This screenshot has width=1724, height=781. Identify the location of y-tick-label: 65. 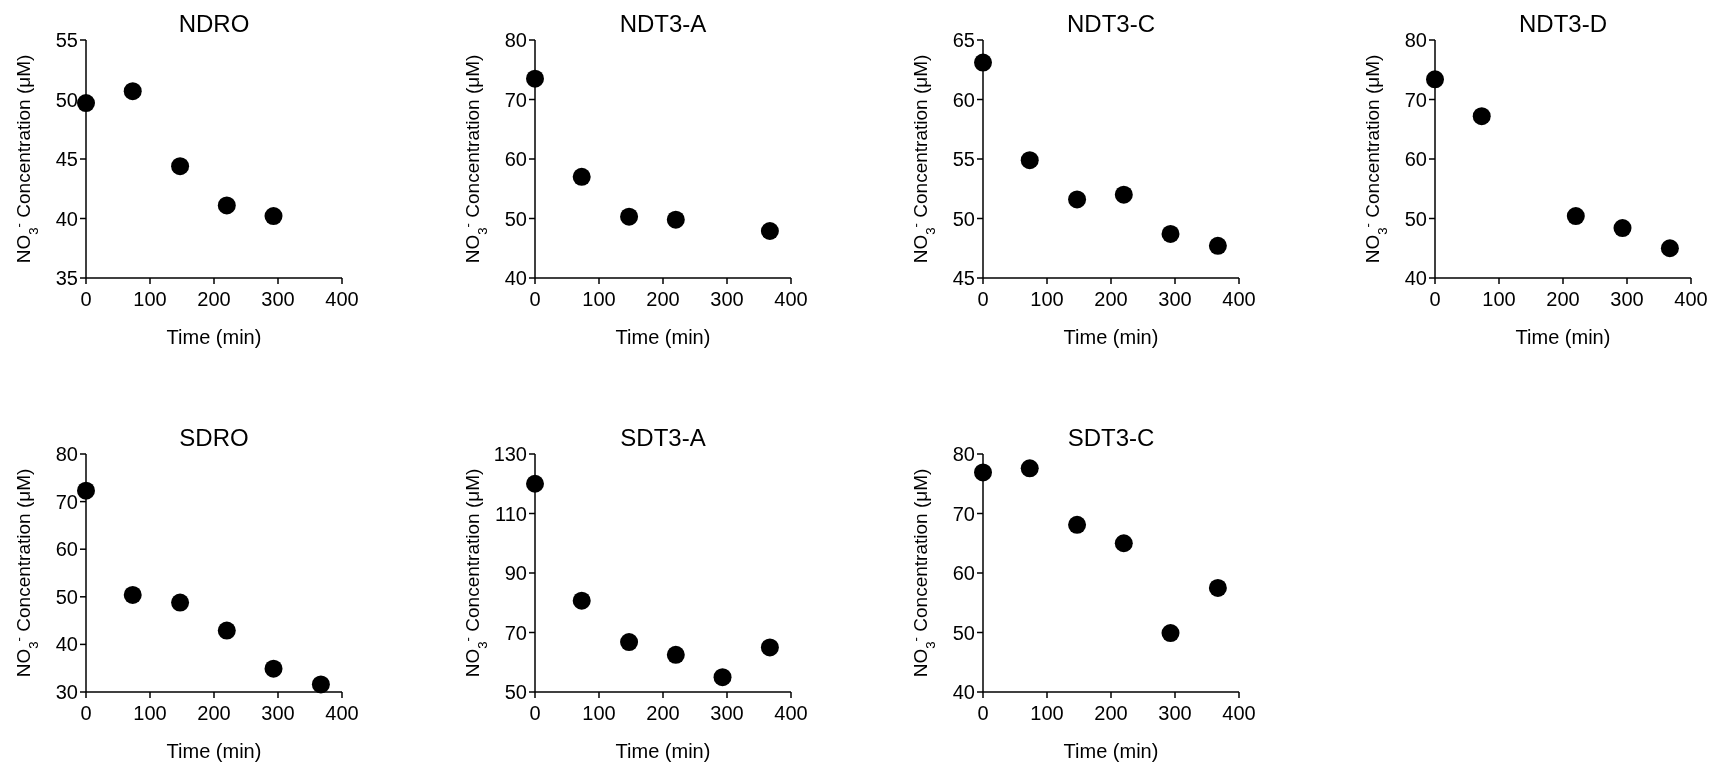
(963, 40).